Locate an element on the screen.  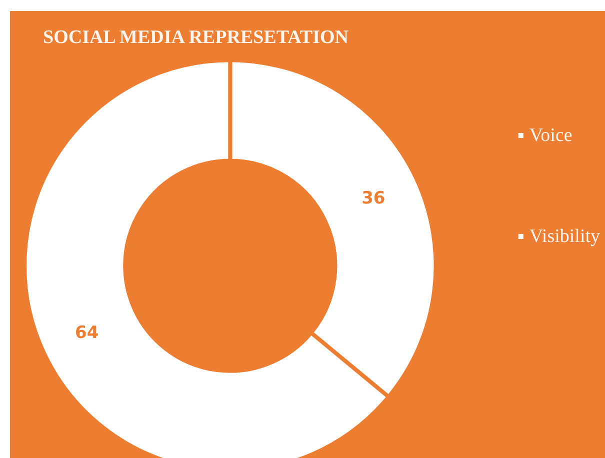
chart-title: SOCIAL MEDIA REPRESETATION is located at coordinates (196, 37).